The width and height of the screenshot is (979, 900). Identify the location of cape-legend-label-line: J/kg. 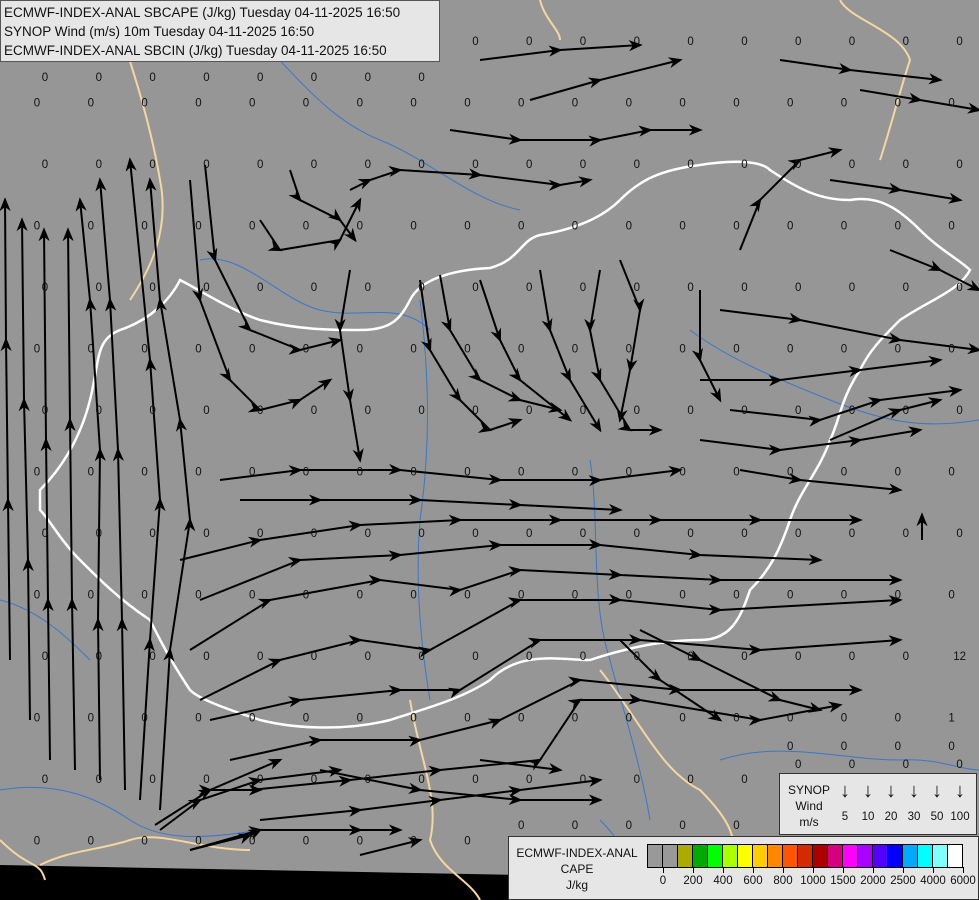
(576, 885).